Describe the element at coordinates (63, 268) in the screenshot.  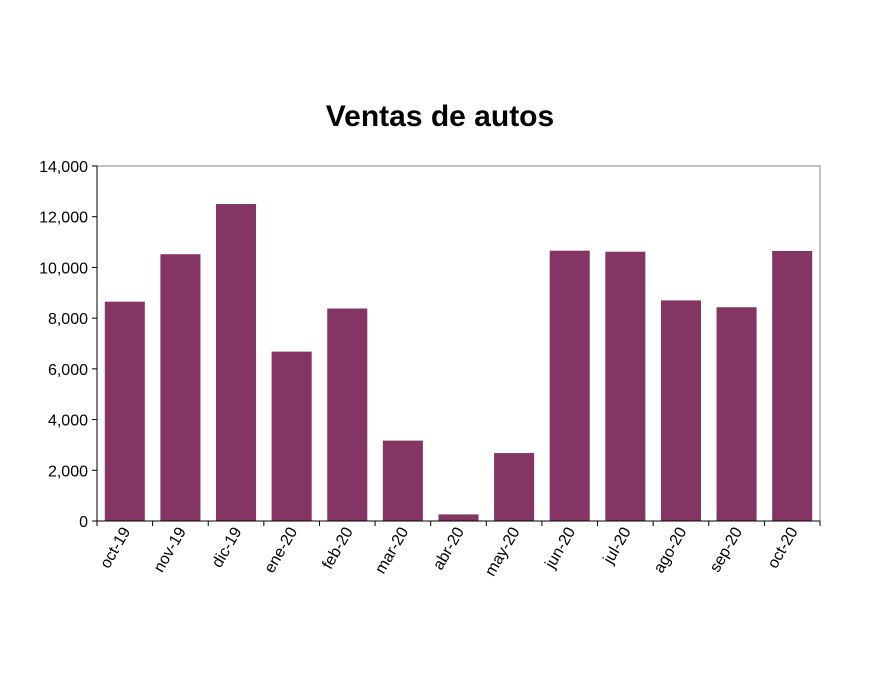
I see `y-tick-label: 10,000` at that location.